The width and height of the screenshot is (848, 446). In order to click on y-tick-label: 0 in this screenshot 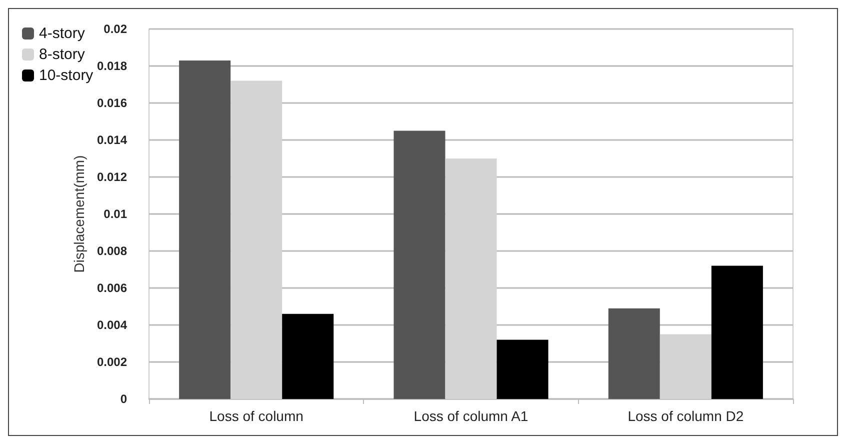, I will do `click(124, 399)`.